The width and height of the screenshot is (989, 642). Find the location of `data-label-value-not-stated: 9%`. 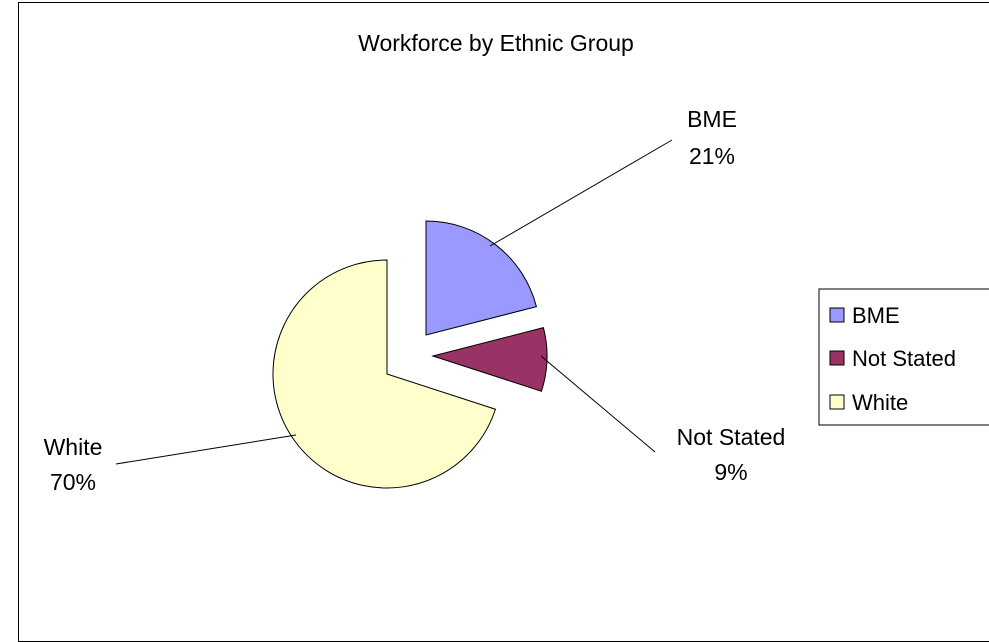

data-label-value-not-stated: 9% is located at coordinates (730, 472).